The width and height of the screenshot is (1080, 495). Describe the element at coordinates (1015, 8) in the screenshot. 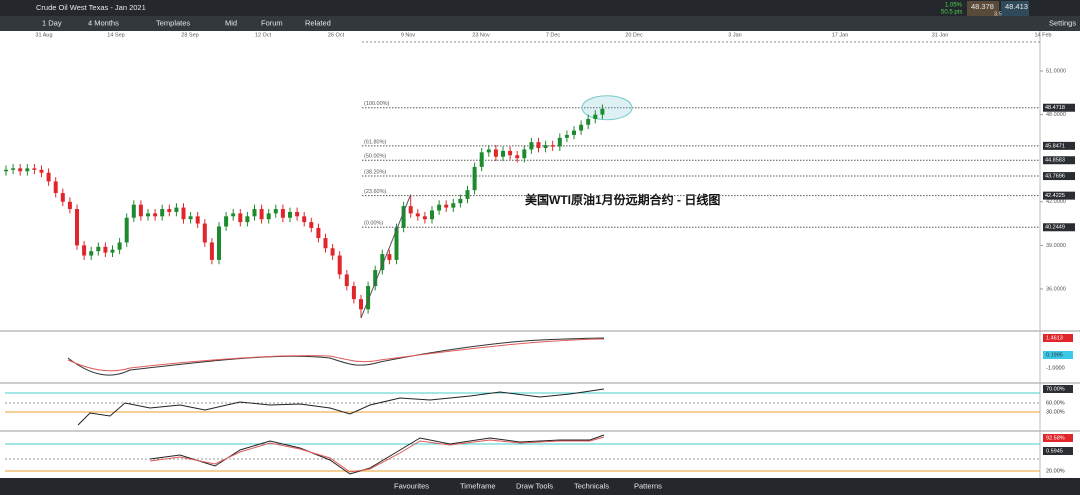

I see `buy-box` at that location.